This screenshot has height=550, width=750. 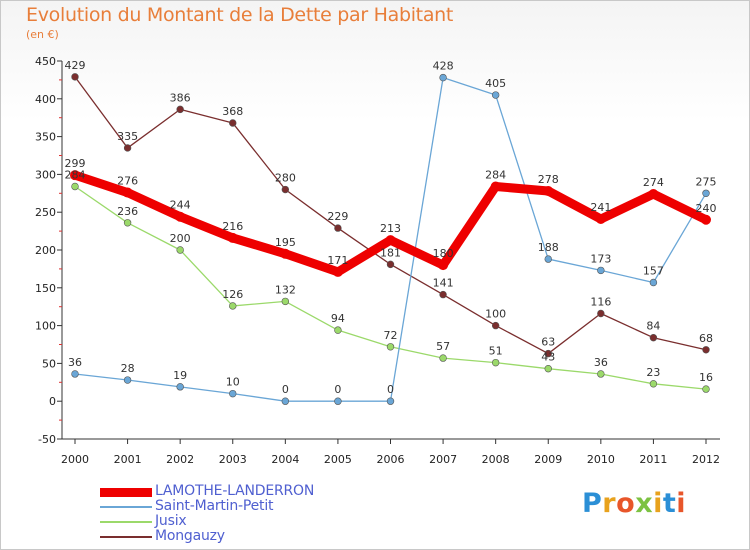 I want to click on data-label: 188, so click(x=548, y=247).